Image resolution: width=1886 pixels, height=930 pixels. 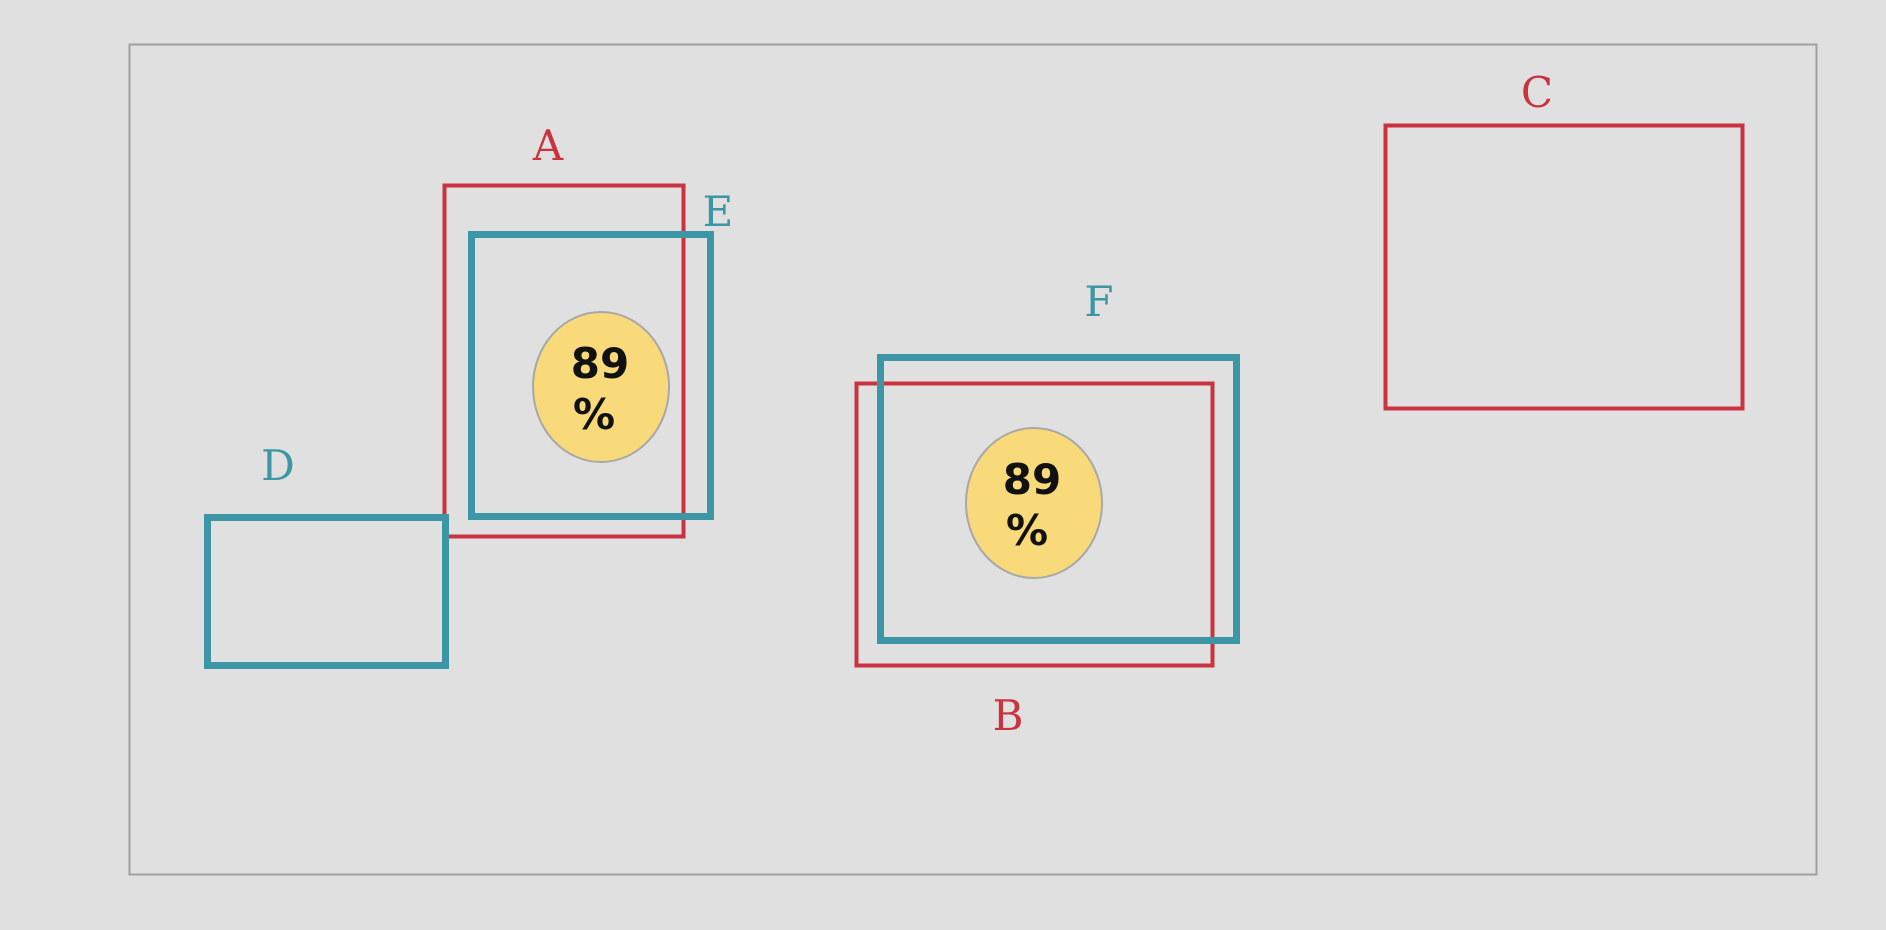 I want to click on box-a, so click(x=564, y=361).